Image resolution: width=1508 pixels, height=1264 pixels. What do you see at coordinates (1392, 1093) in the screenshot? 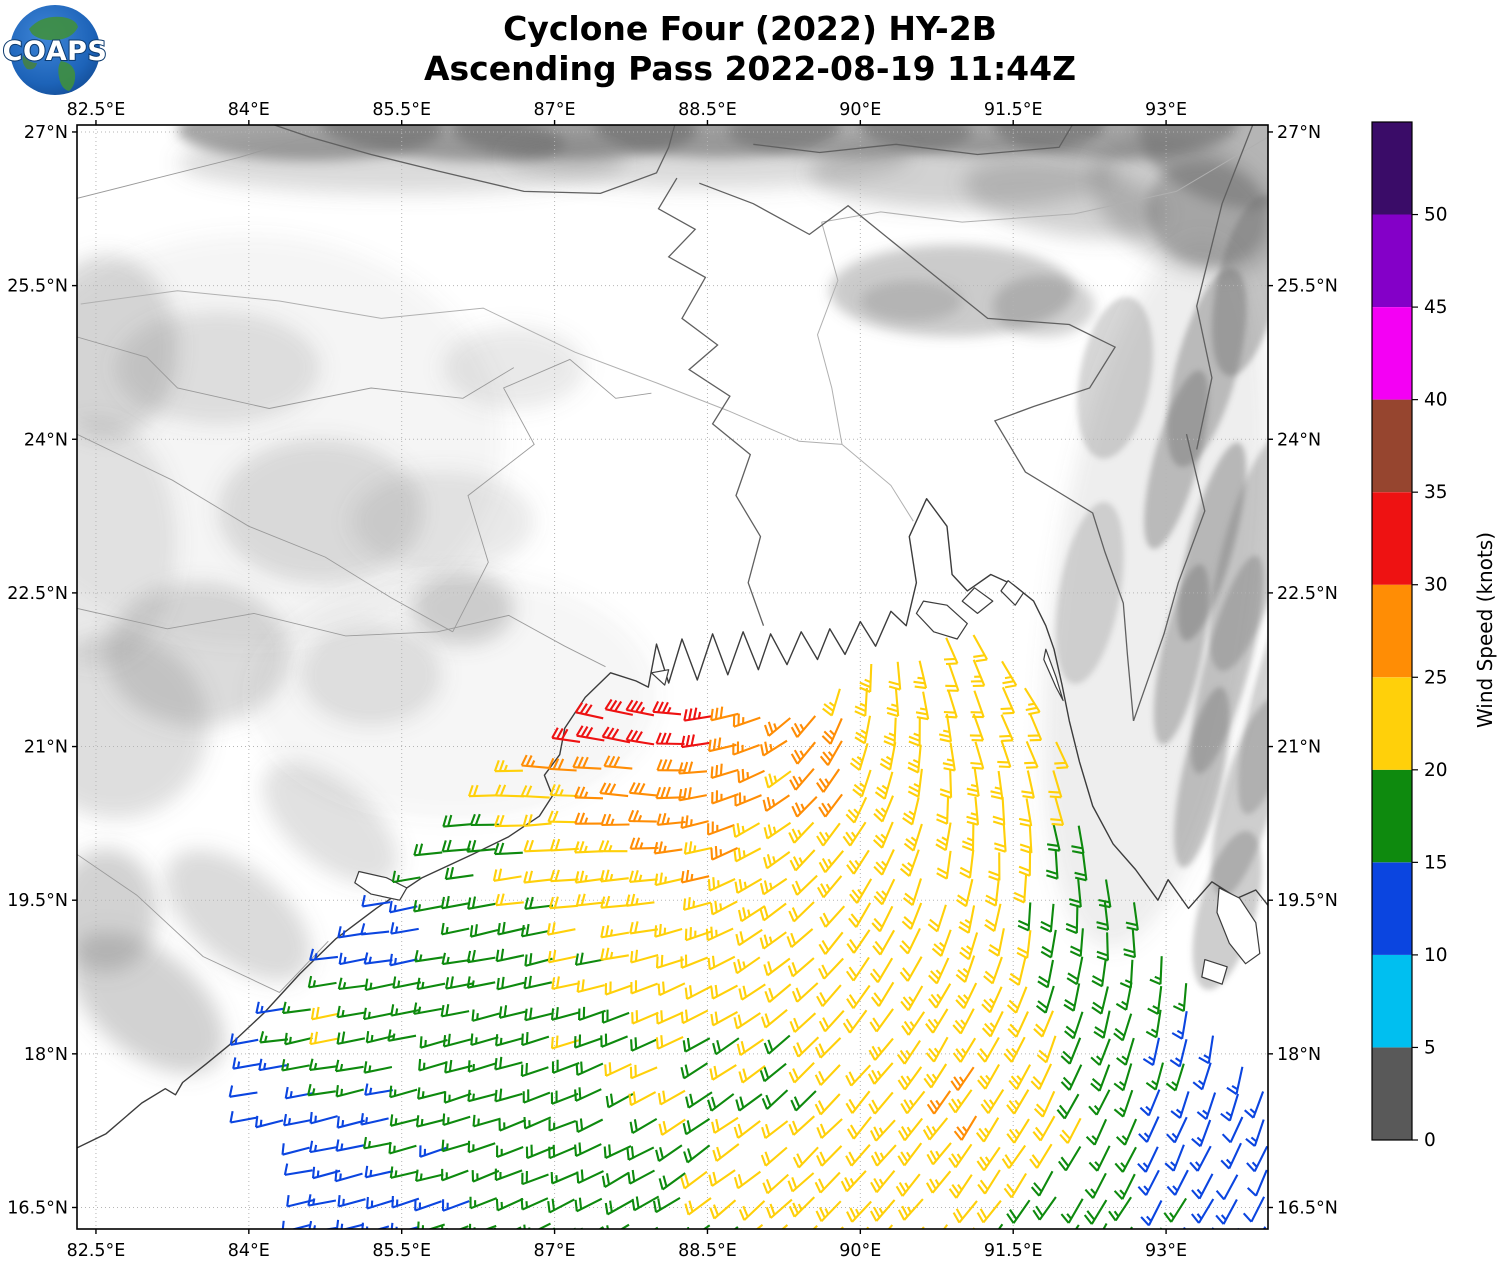
I see `colorbar-segment` at bounding box center [1392, 1093].